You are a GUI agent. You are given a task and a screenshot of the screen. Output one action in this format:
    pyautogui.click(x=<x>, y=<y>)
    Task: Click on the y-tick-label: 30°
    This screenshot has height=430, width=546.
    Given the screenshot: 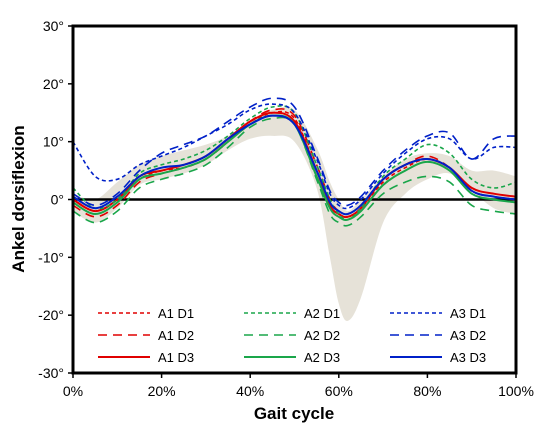 What is the action you would take?
    pyautogui.click(x=53, y=26)
    